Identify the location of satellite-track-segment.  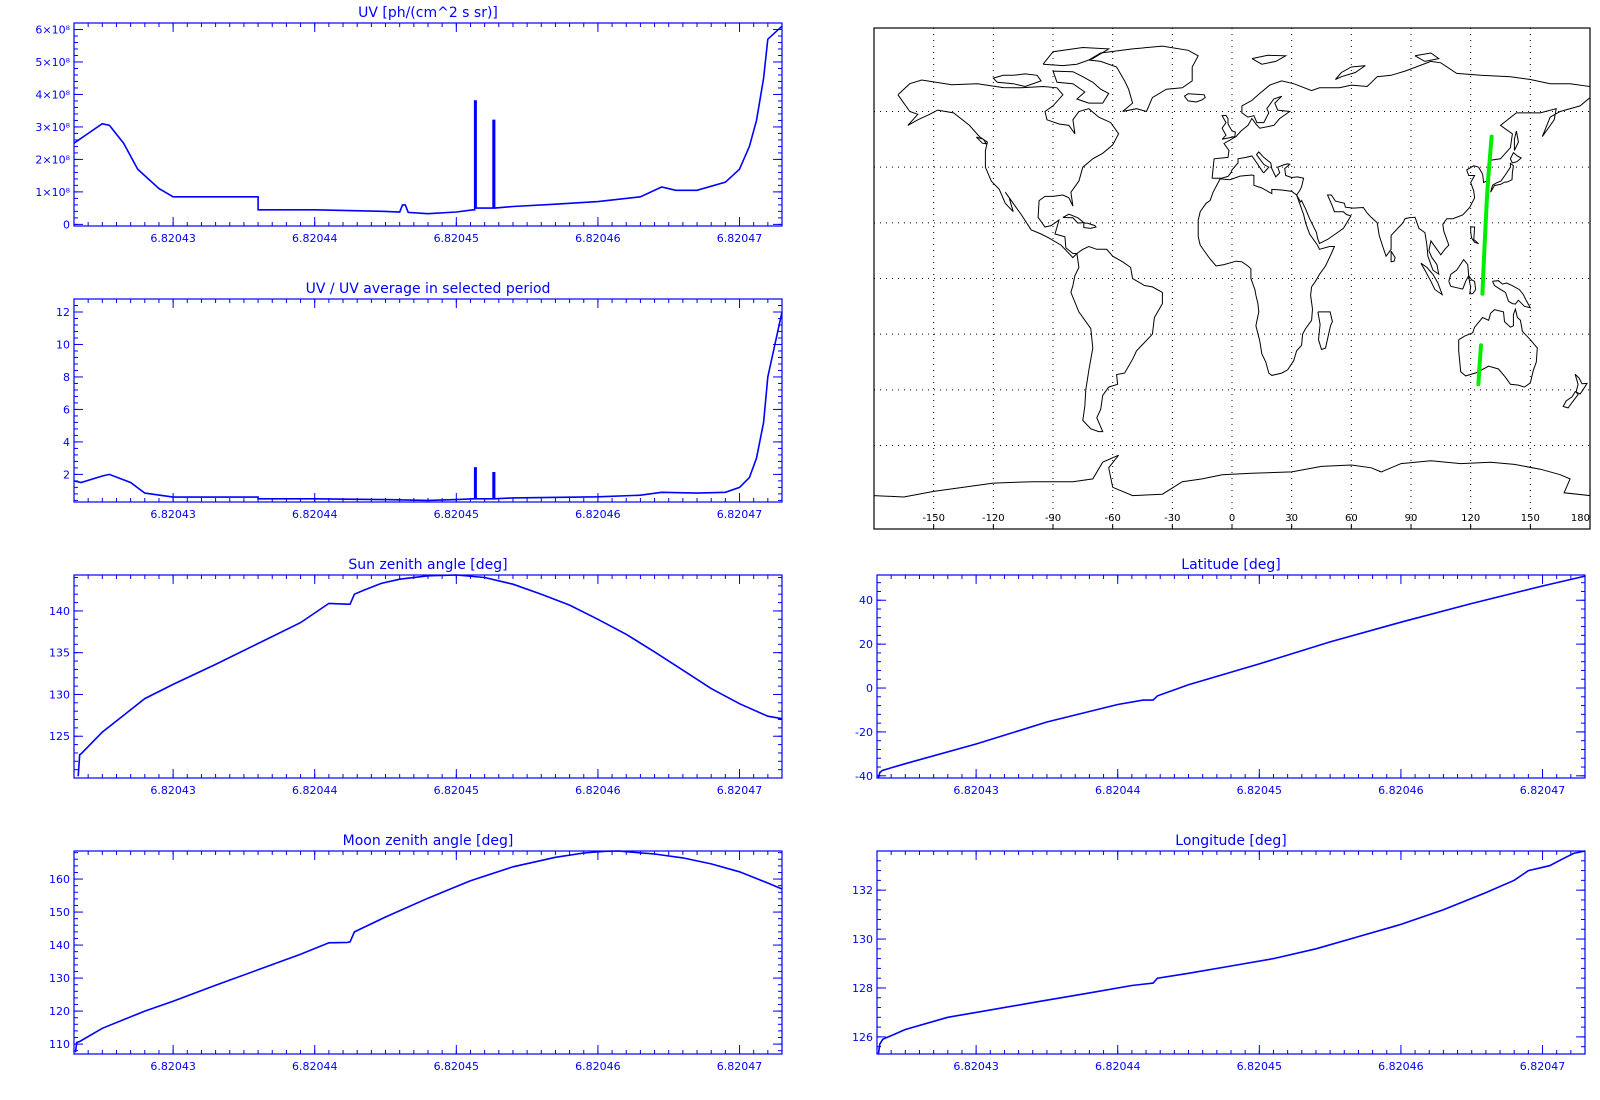
(1487, 215).